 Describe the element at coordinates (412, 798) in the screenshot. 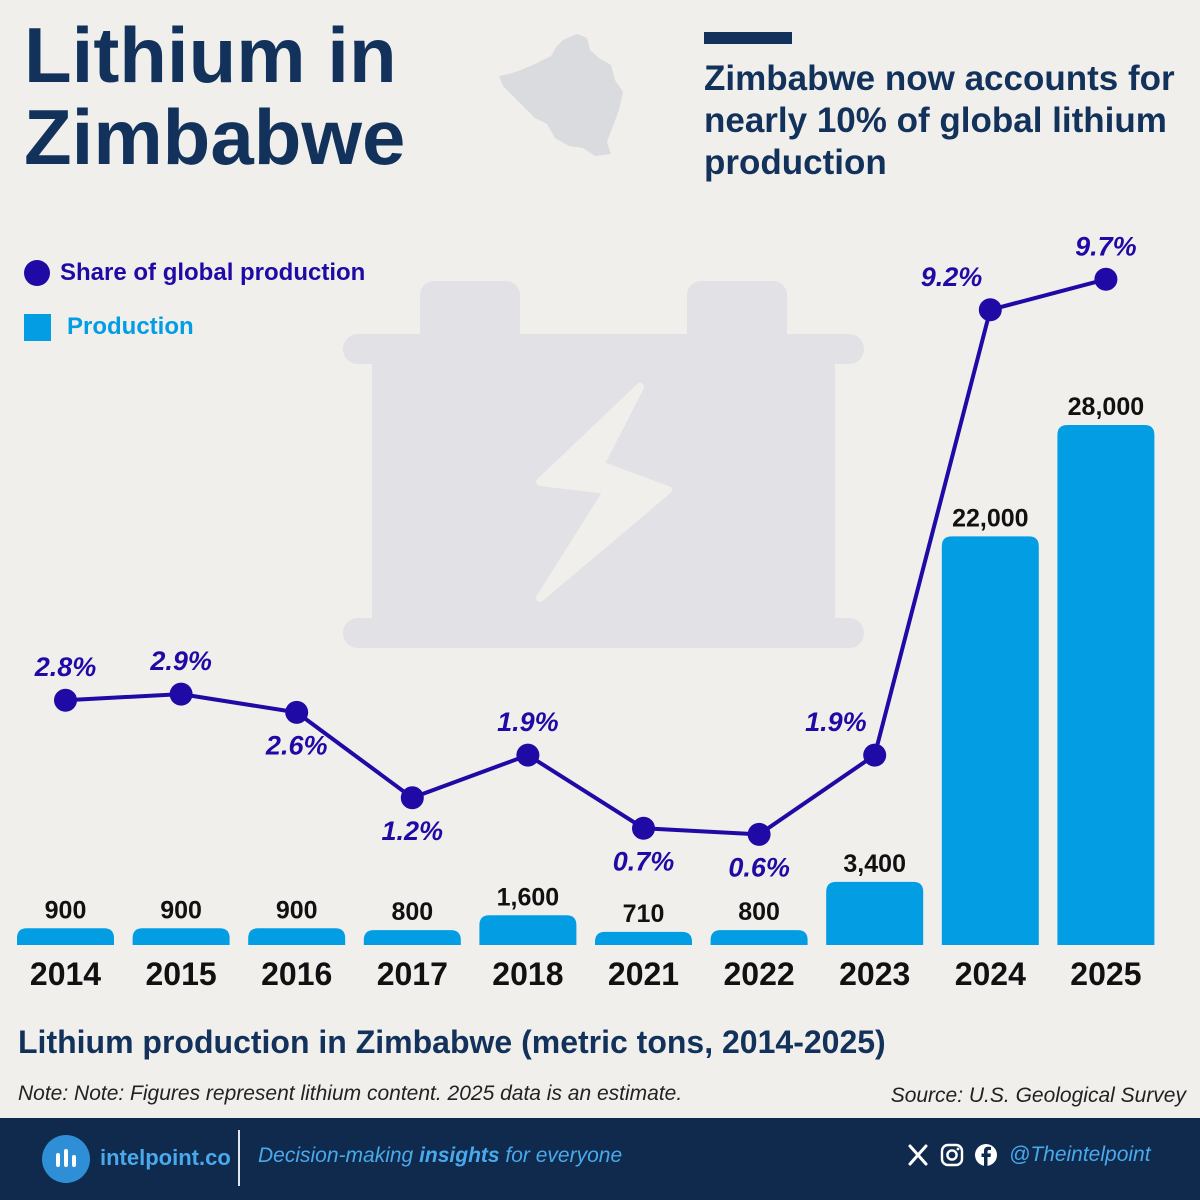

I see `share-point-2017` at that location.